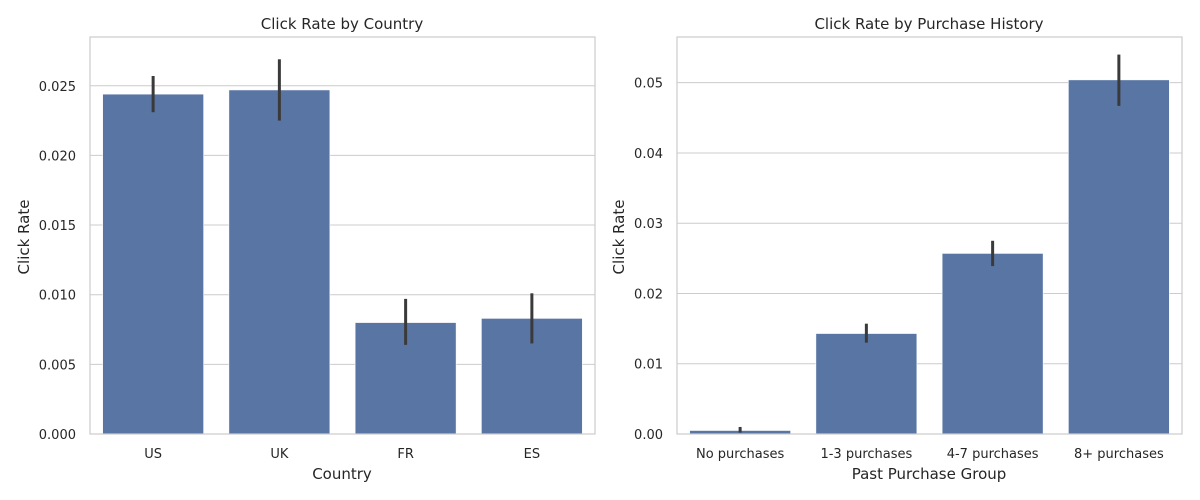 The image size is (1200, 500). What do you see at coordinates (928, 24) in the screenshot?
I see `chart-title: Click Rate by Purchase History` at bounding box center [928, 24].